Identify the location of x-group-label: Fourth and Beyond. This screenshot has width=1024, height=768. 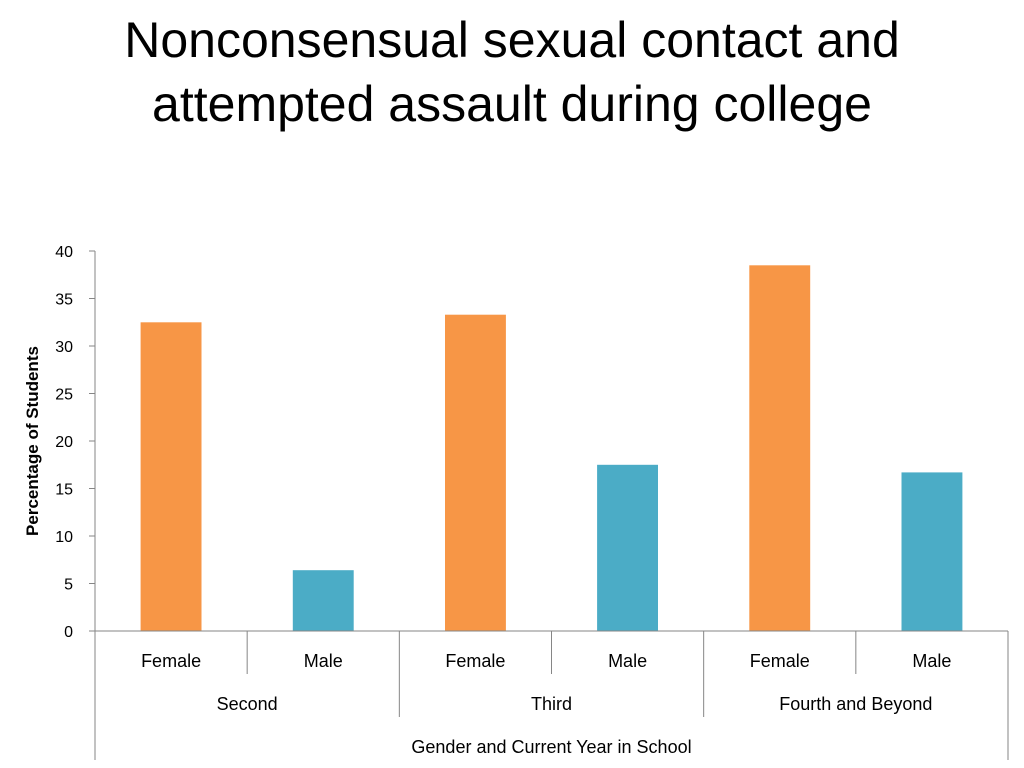
(855, 704).